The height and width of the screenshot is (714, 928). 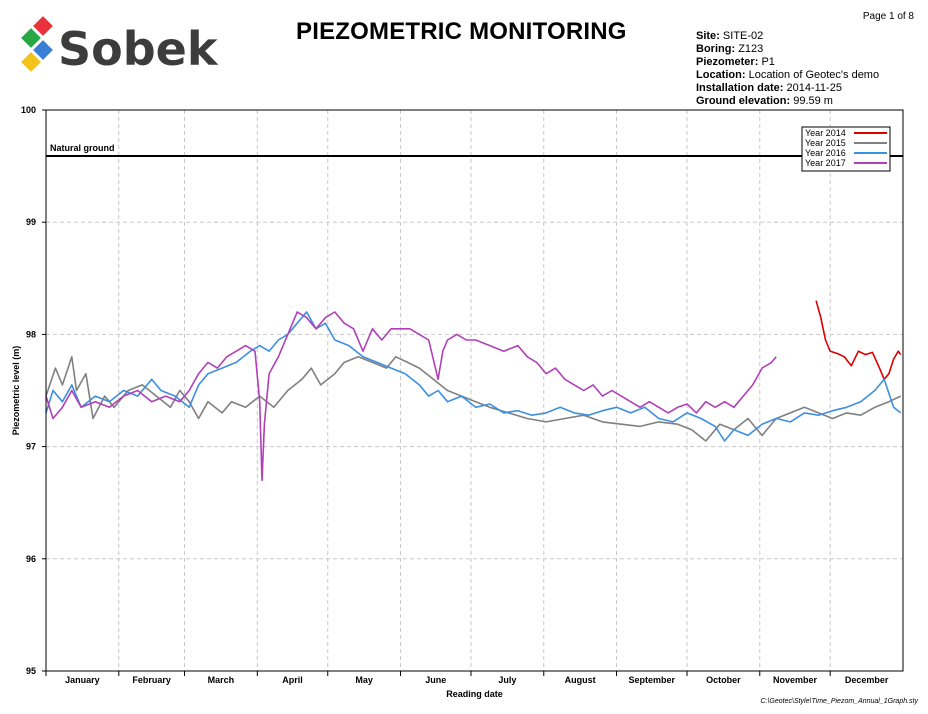 What do you see at coordinates (82, 148) in the screenshot?
I see `natural-ground-label: Natural ground` at bounding box center [82, 148].